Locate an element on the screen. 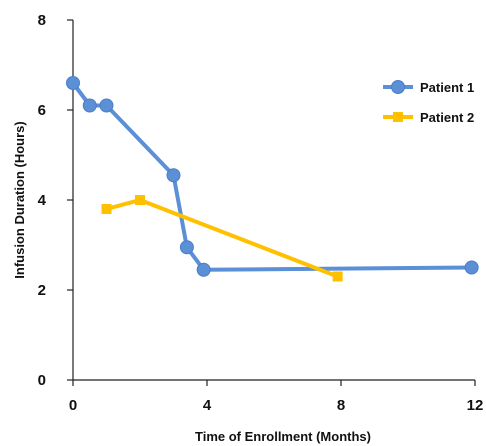 The width and height of the screenshot is (486, 446). y-tick-label: 0 is located at coordinates (42, 380).